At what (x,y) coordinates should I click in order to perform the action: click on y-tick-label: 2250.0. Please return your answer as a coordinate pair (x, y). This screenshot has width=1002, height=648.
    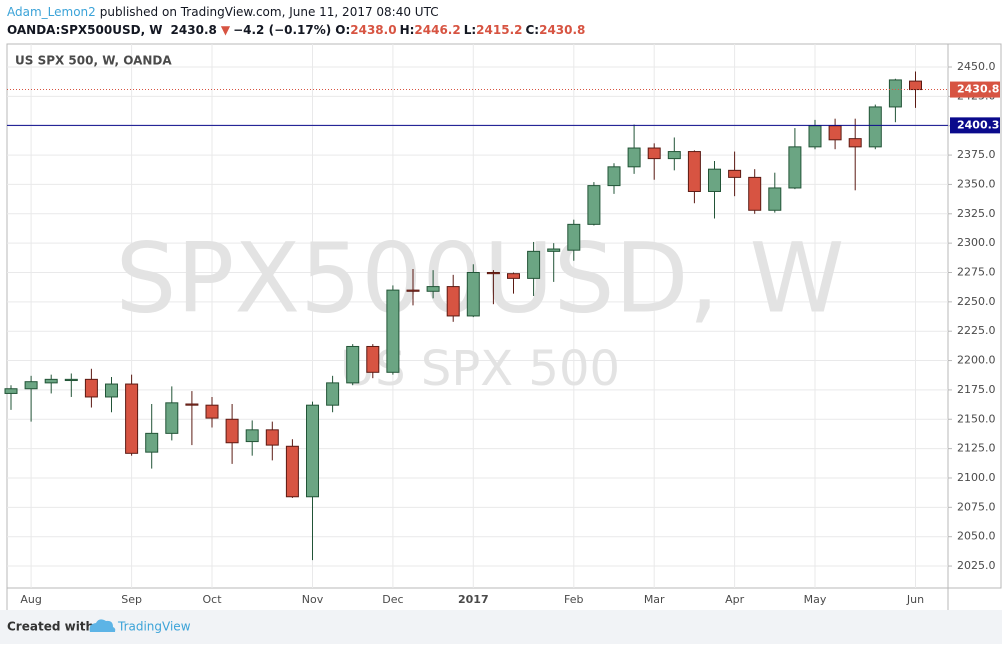
    Looking at the image, I should click on (976, 301).